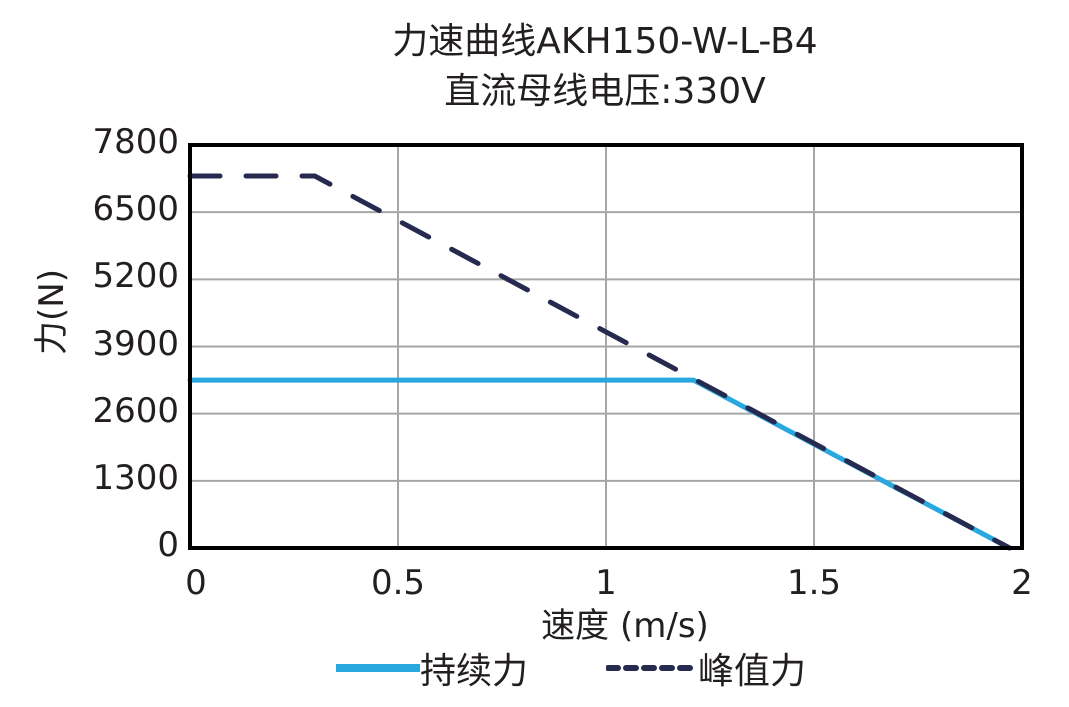 The image size is (1069, 707). Describe the element at coordinates (1022, 583) in the screenshot. I see `x-tick-label: 2` at that location.